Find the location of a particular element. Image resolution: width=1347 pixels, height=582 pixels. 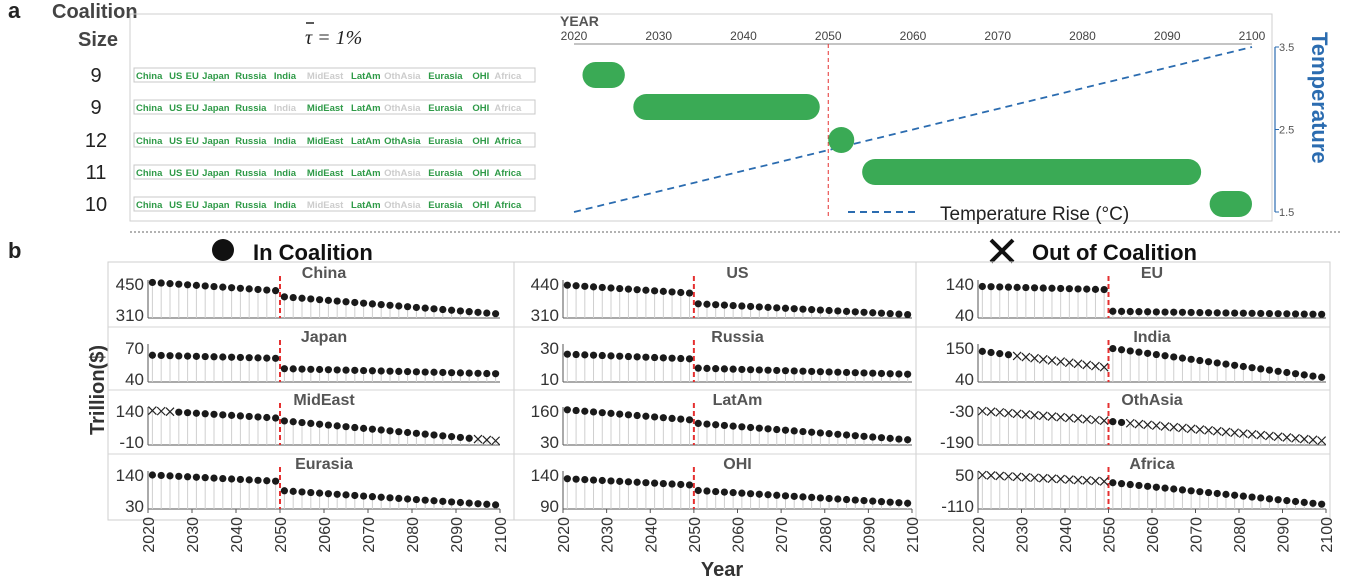

in-coalition-marker-icon is located at coordinates (223, 250).